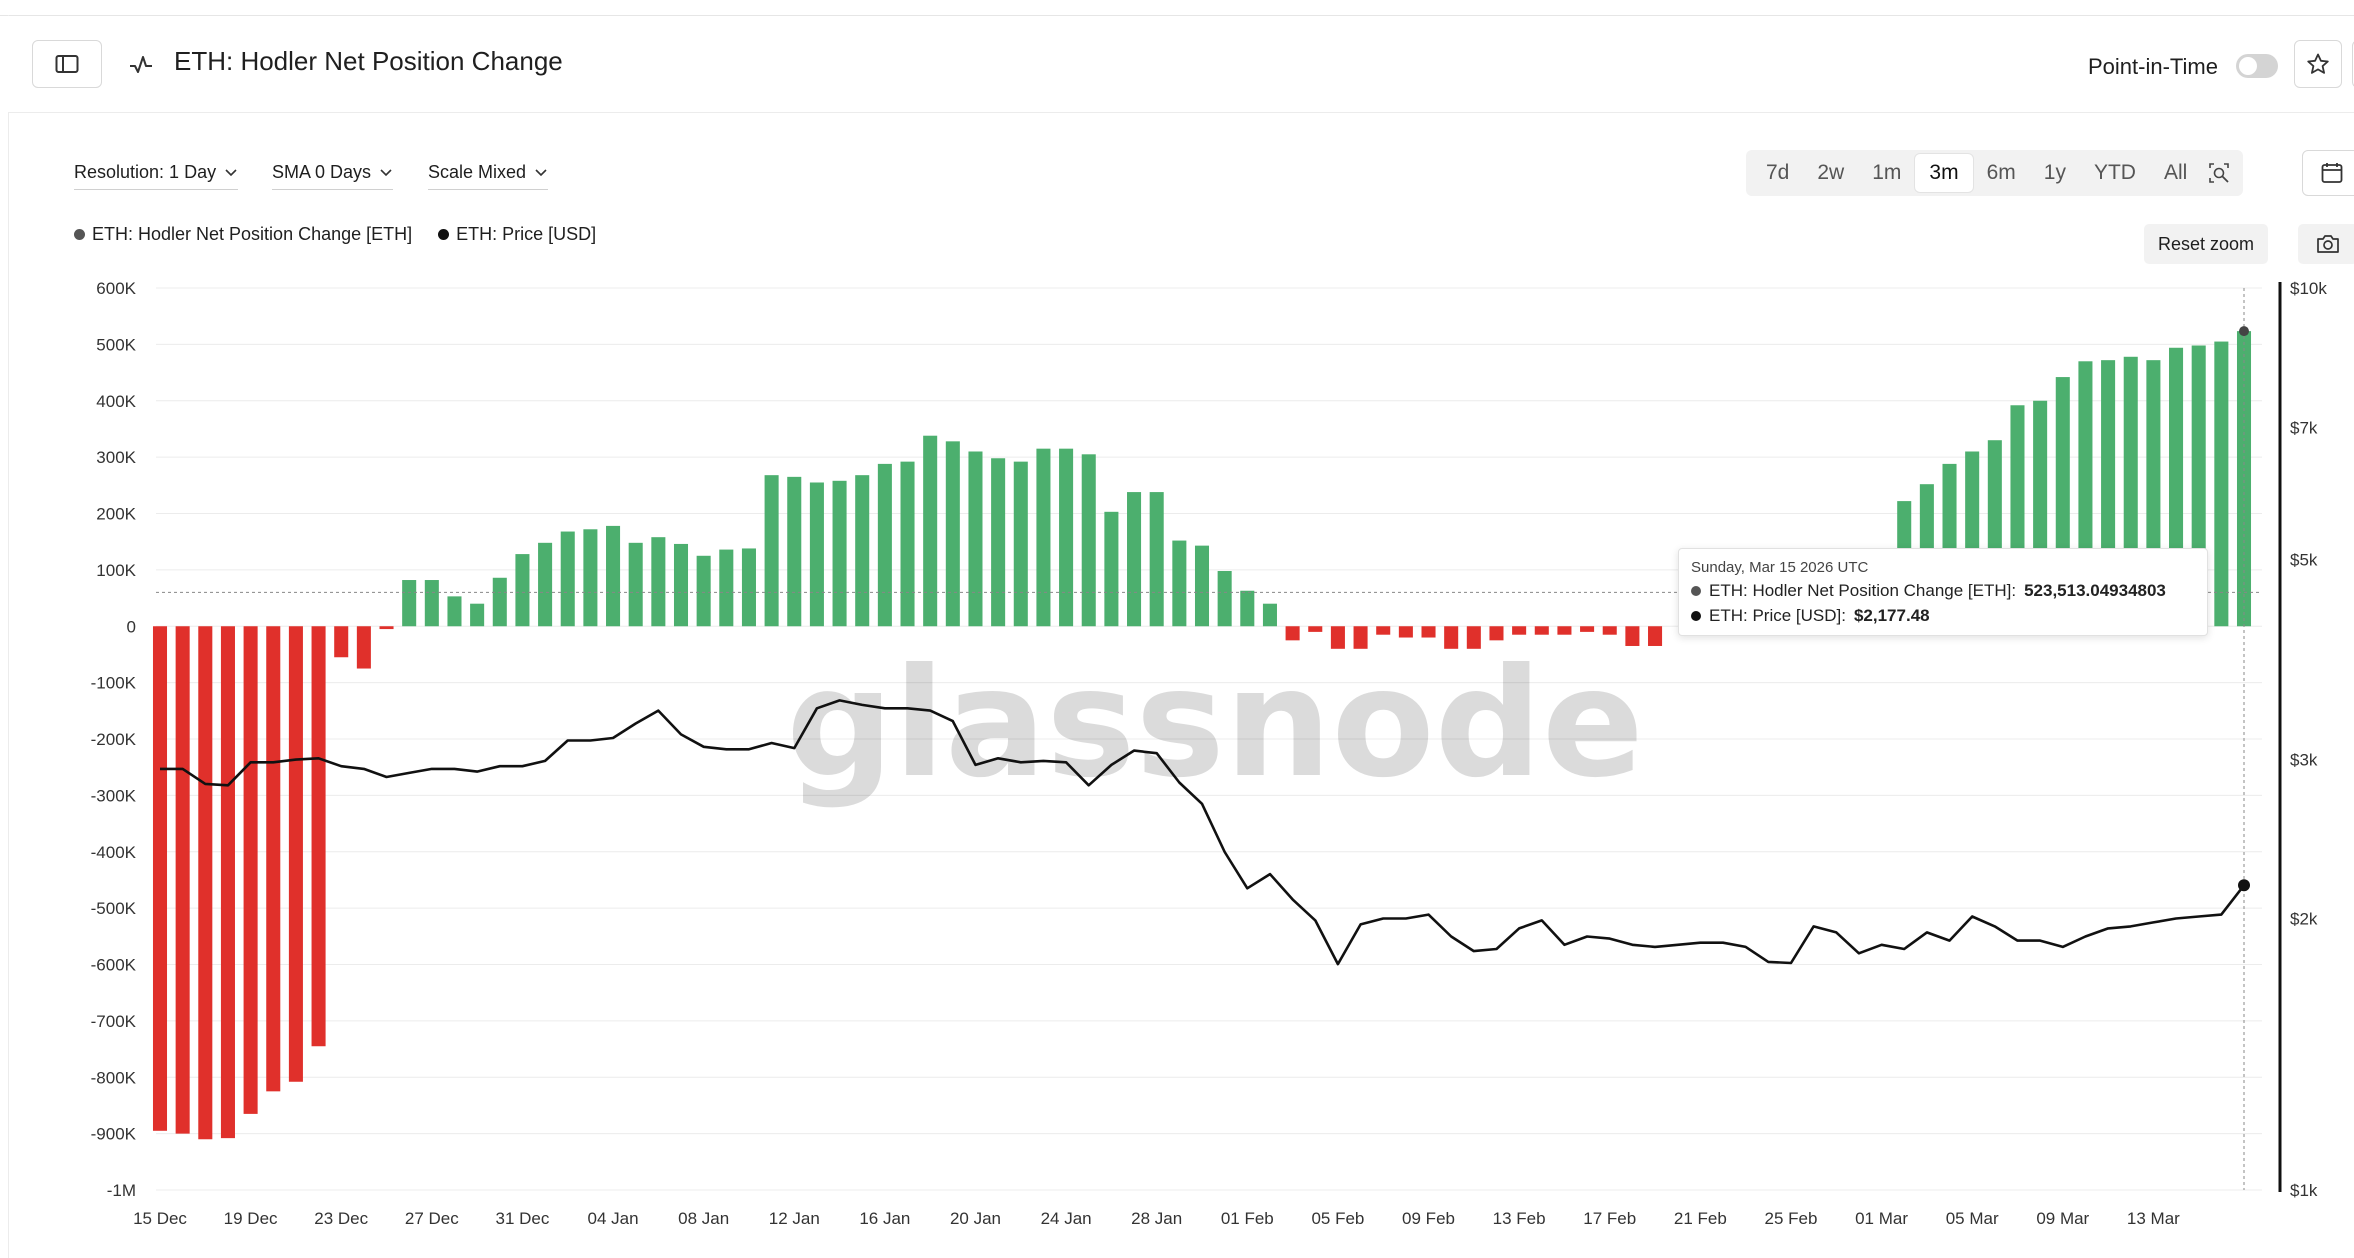 This screenshot has height=1258, width=2354. I want to click on tooltip-value-net-position: 523,513.04934803, so click(2095, 590).